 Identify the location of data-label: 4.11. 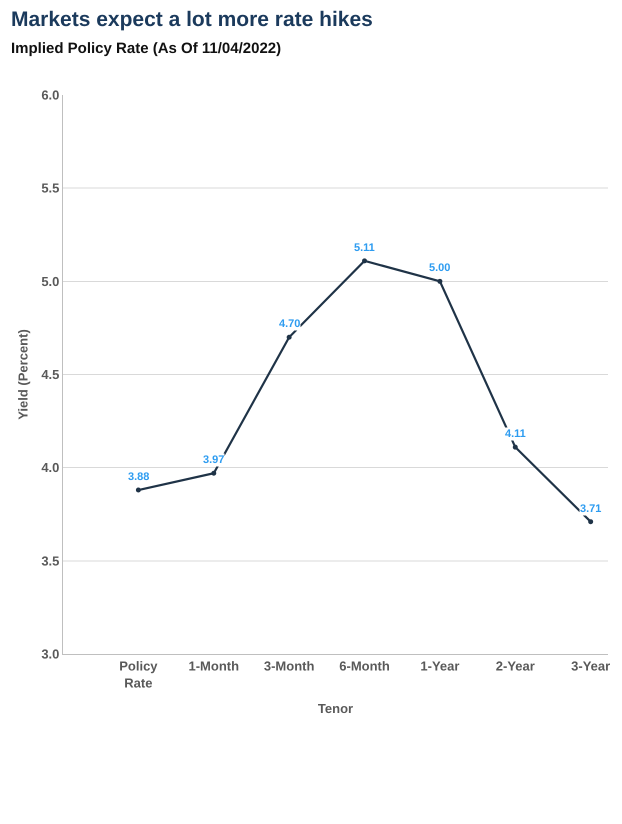
(515, 434).